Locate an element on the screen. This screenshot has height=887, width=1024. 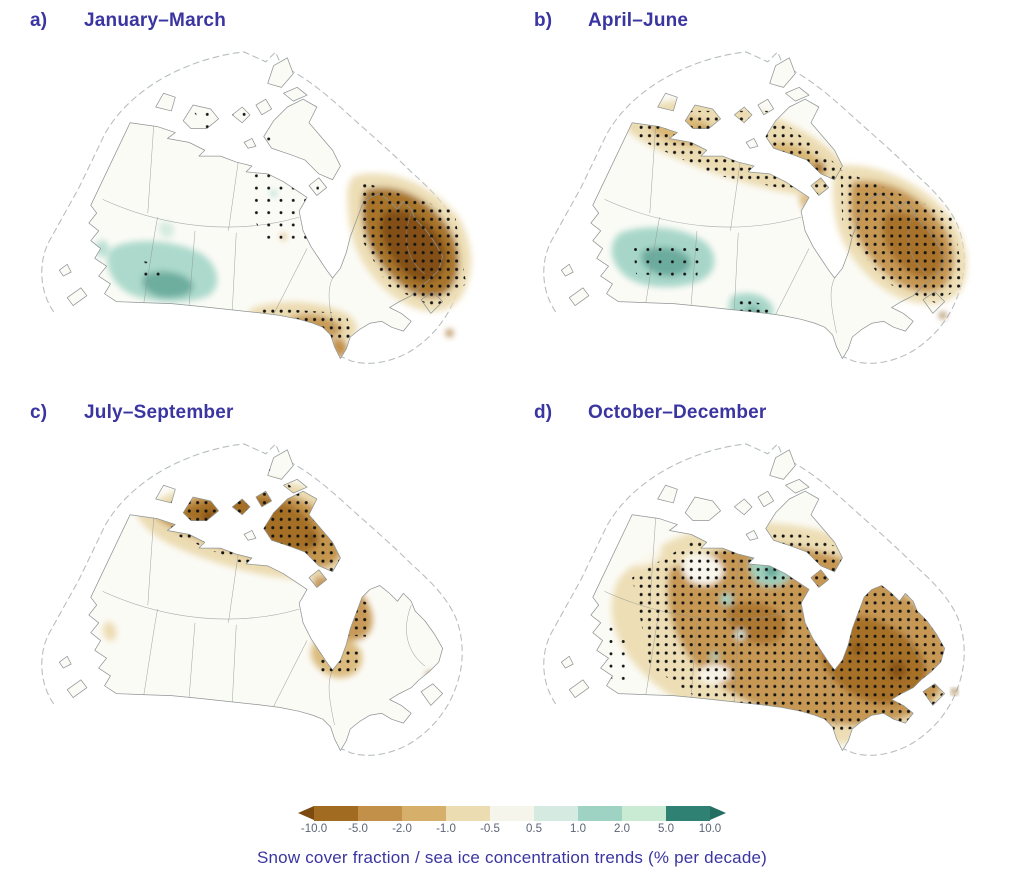
colorbar-tick-label: 5.0 is located at coordinates (666, 829).